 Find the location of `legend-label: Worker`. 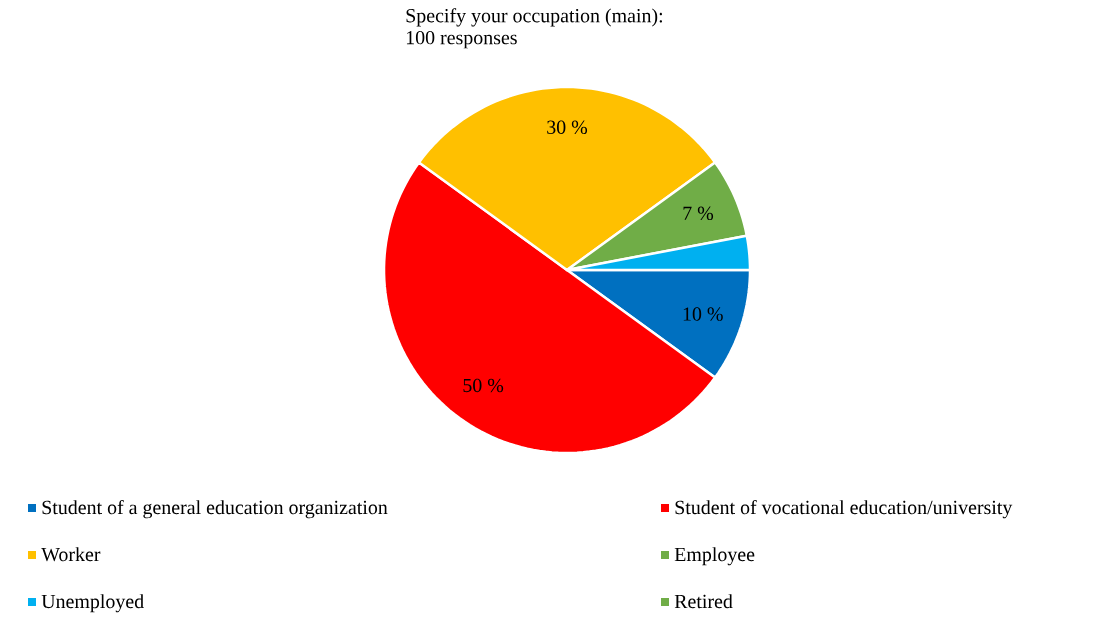

legend-label: Worker is located at coordinates (71, 554).